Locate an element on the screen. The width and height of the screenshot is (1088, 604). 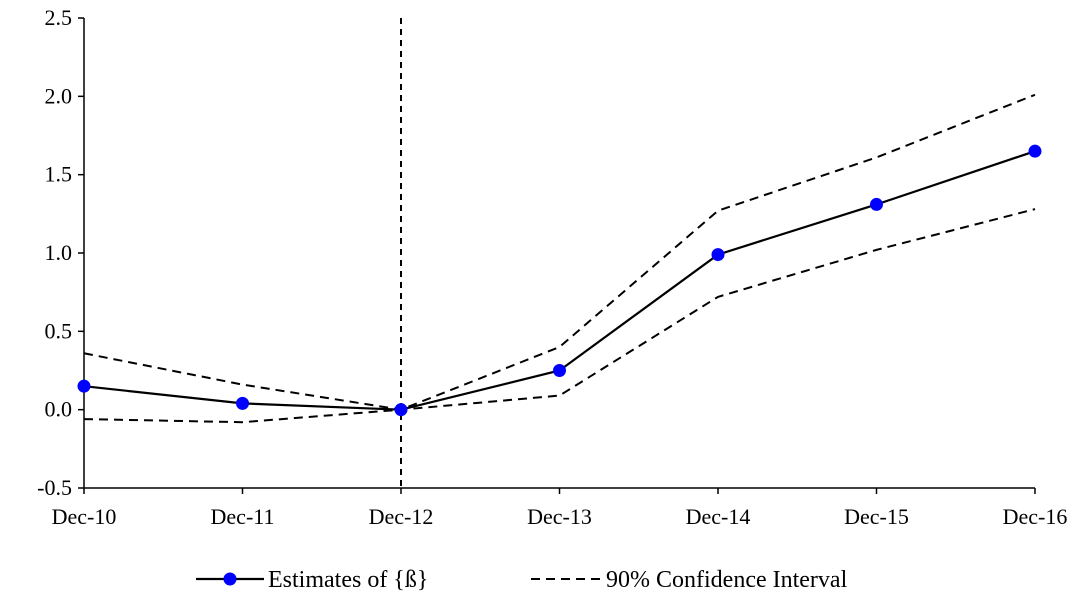
x-tick-label: Dec-12 is located at coordinates (401, 516).